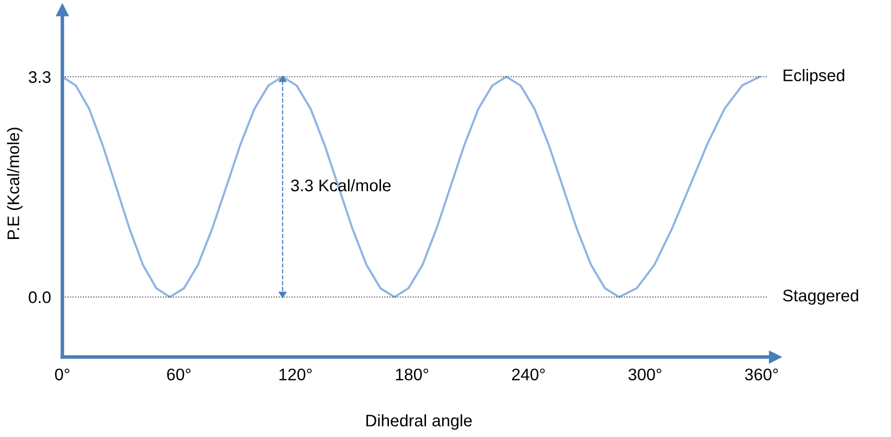 The height and width of the screenshot is (437, 891). I want to click on ref-line-label: Staggered, so click(820, 297).